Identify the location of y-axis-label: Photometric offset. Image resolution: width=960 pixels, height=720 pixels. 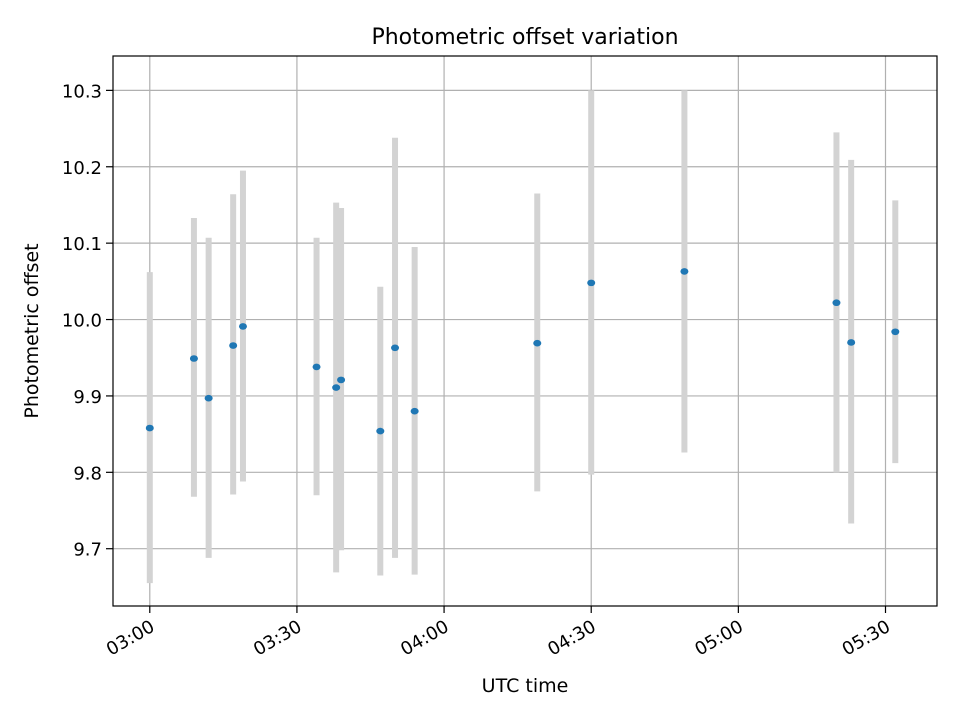
(32, 330).